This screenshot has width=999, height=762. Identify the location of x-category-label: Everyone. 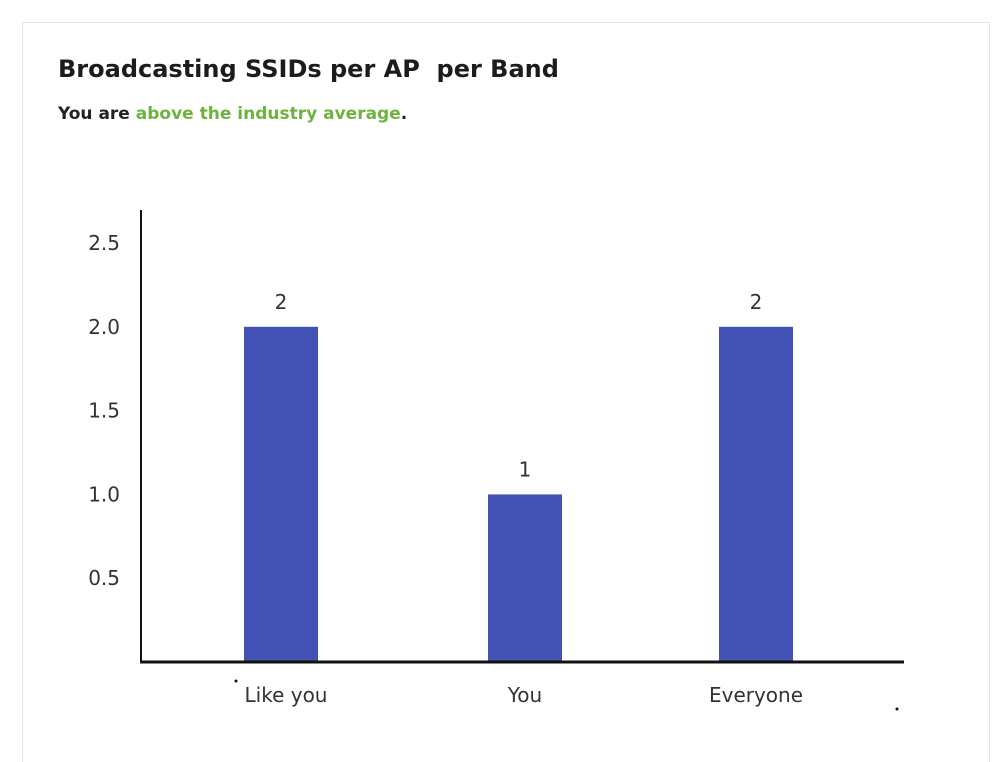
(756, 695).